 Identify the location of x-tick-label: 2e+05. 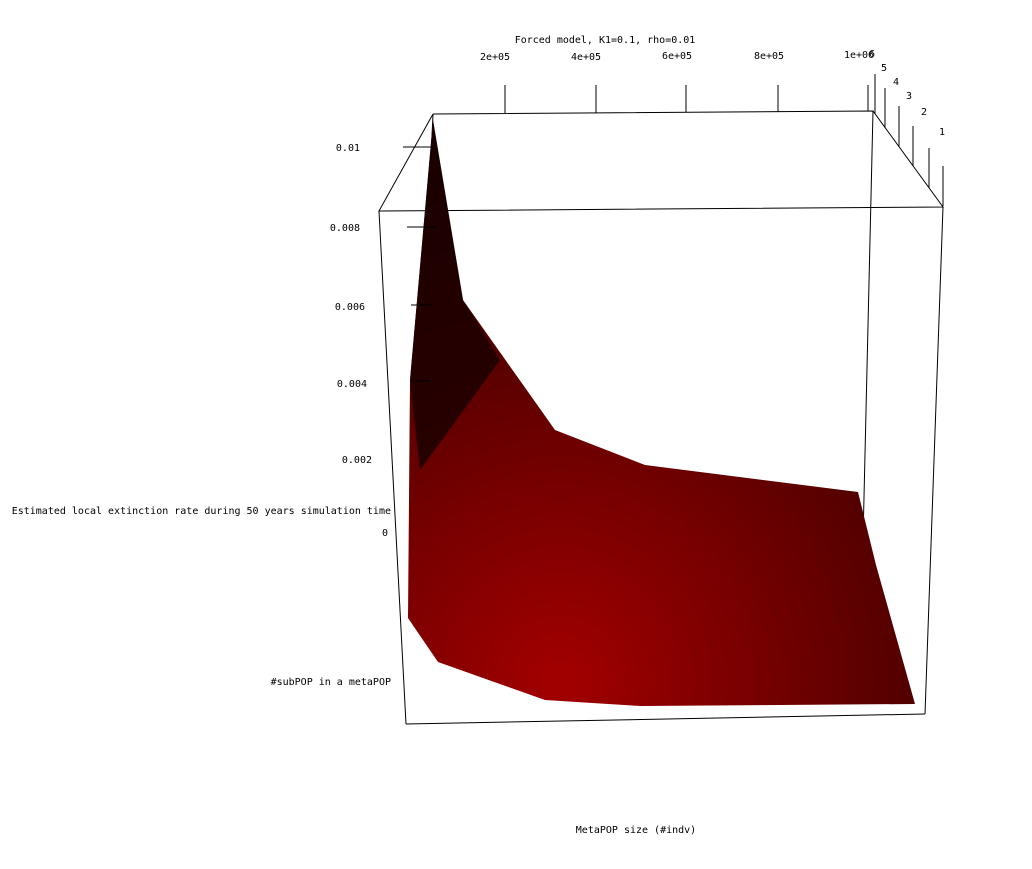
(495, 57).